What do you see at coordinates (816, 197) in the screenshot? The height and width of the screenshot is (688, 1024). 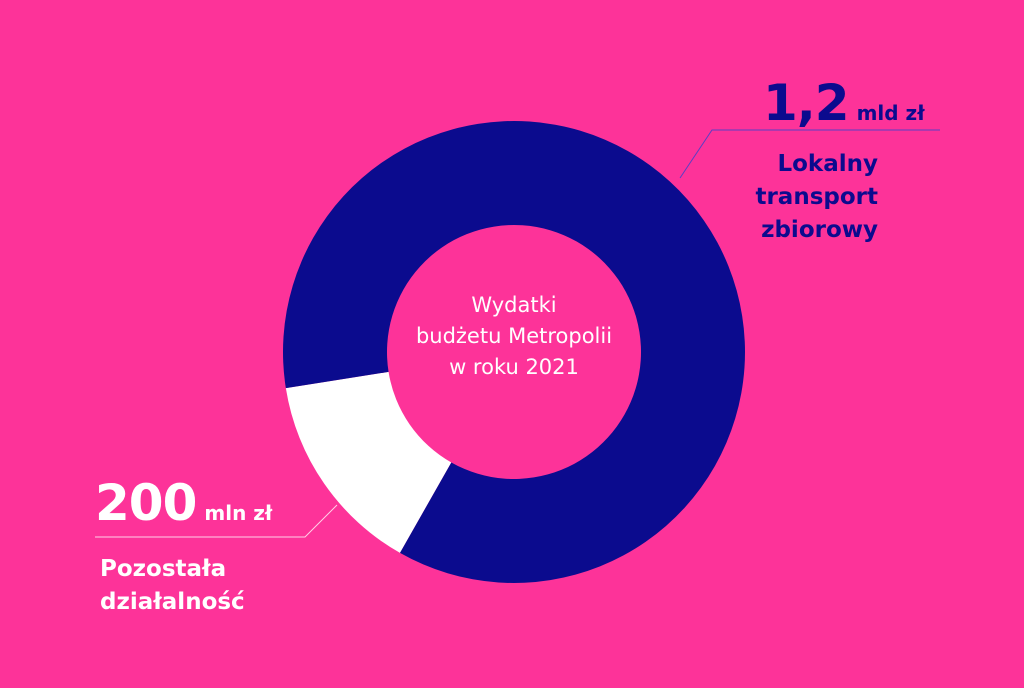 I see `category-label: Lokalny transport zbiorowy` at bounding box center [816, 197].